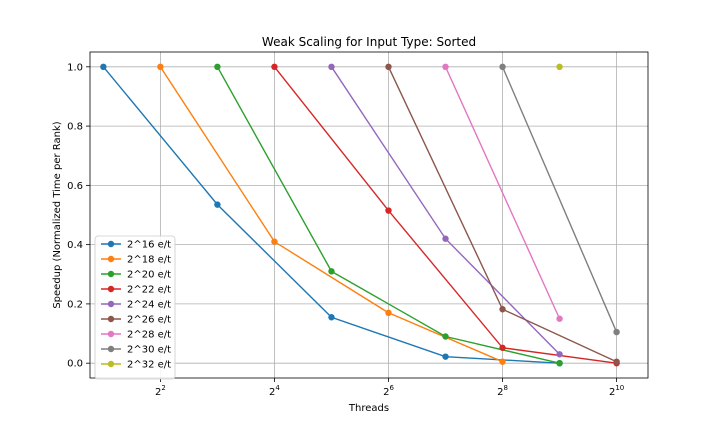  Describe the element at coordinates (368, 408) in the screenshot. I see `x-axis-label: Threads` at that location.